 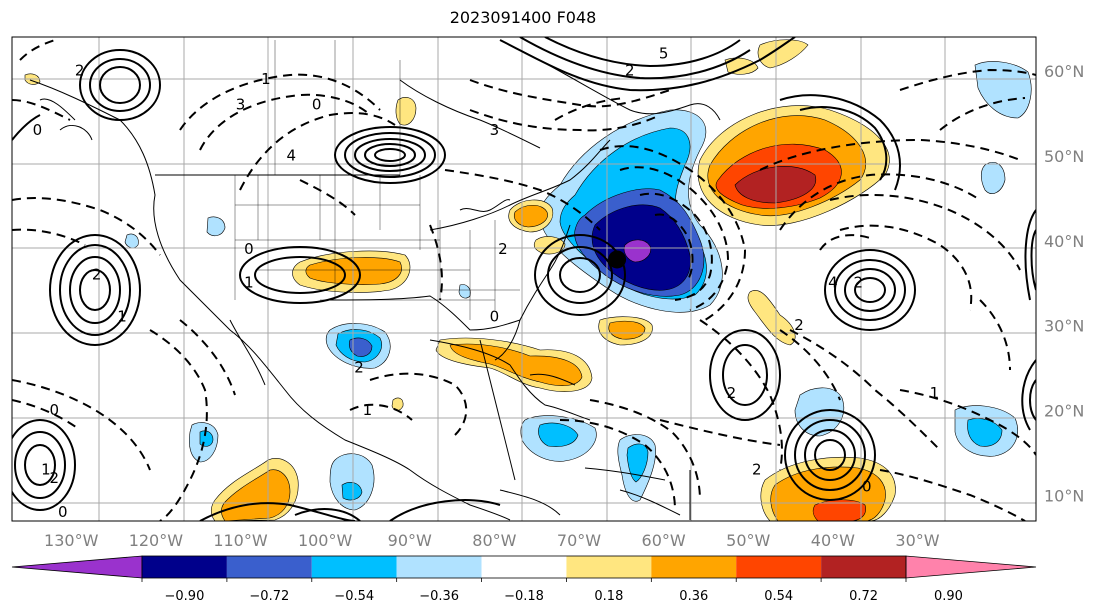 What do you see at coordinates (240, 540) in the screenshot?
I see `longitude-label: 110°W` at bounding box center [240, 540].